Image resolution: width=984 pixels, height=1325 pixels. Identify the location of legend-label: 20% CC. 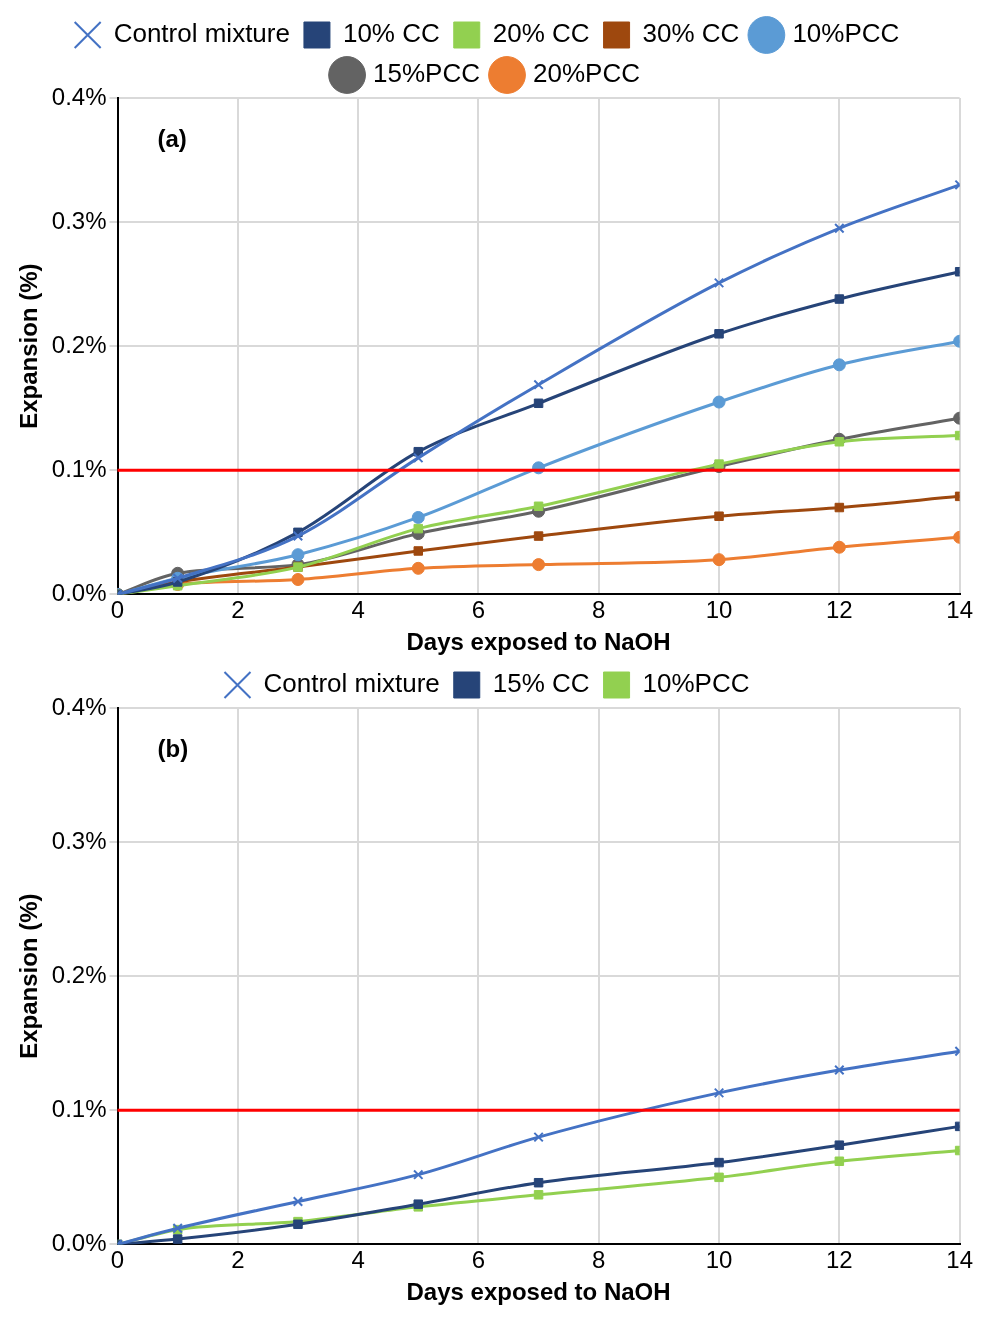
(541, 33).